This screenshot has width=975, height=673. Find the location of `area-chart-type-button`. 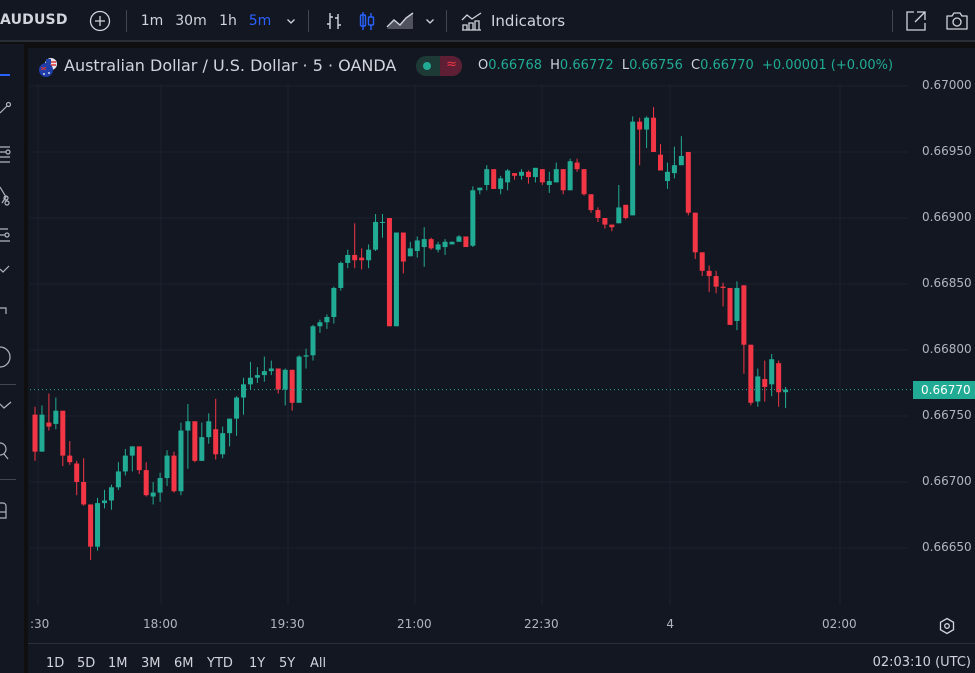

area-chart-type-button is located at coordinates (400, 21).